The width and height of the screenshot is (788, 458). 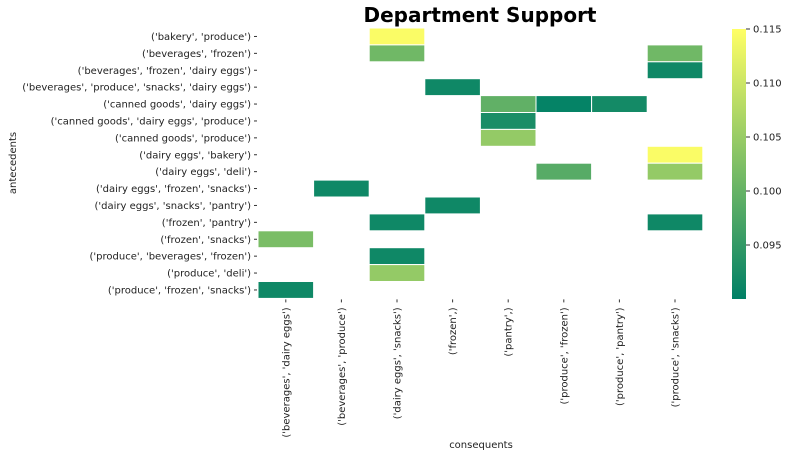 I want to click on colorbar, so click(x=739, y=164).